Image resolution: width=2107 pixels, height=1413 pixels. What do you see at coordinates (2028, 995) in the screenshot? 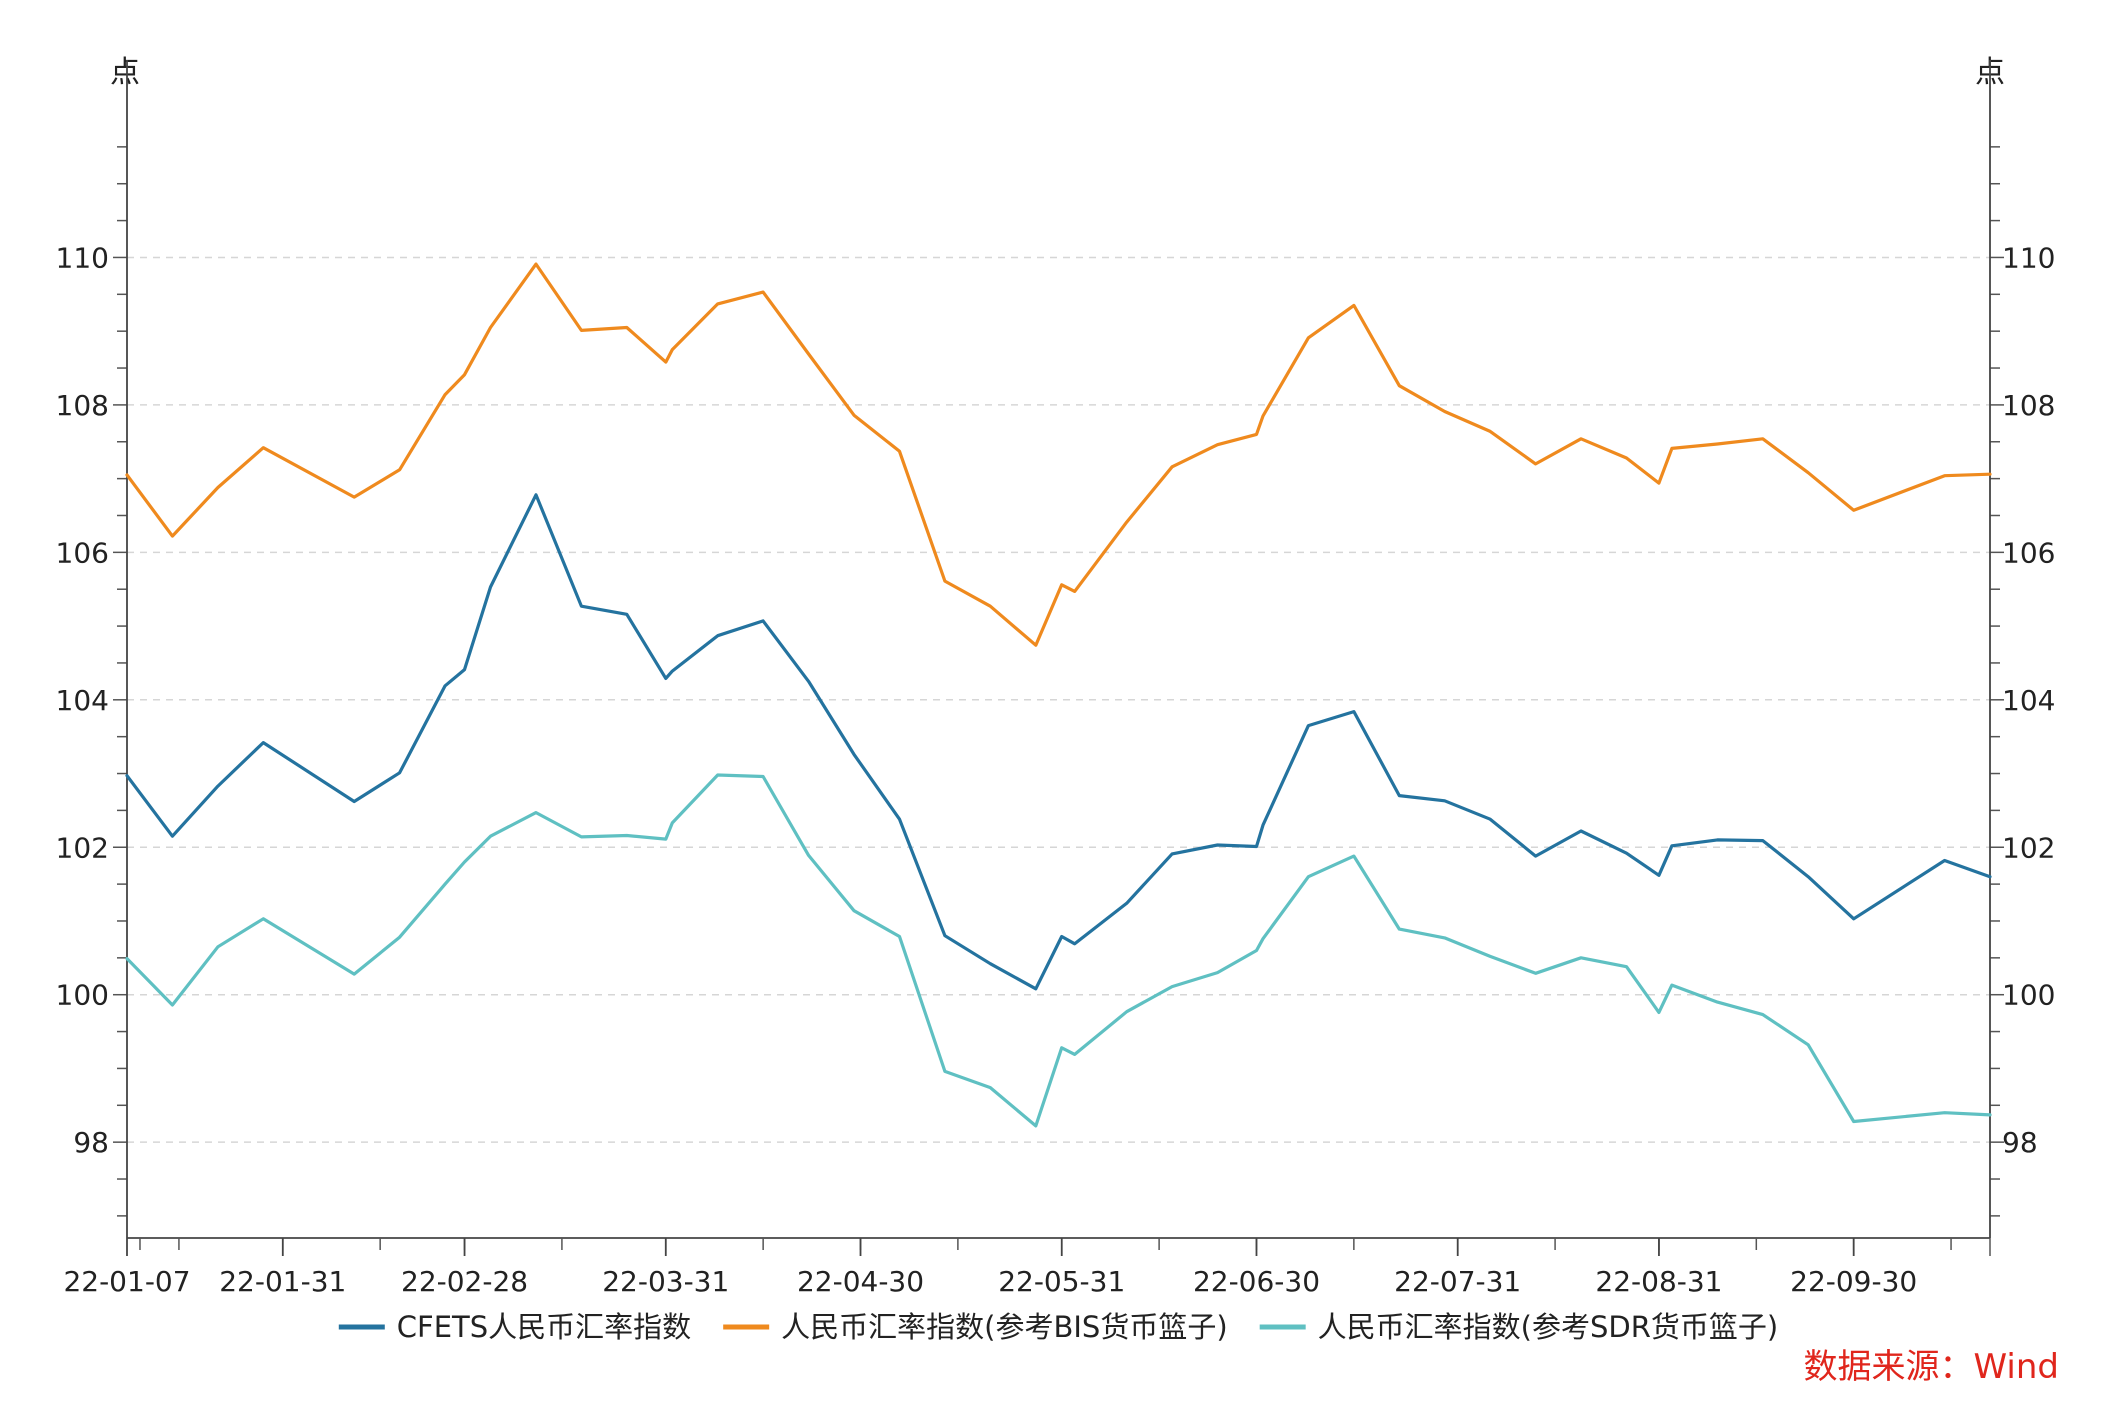
I see `y-tick-label-right: 100` at bounding box center [2028, 995].